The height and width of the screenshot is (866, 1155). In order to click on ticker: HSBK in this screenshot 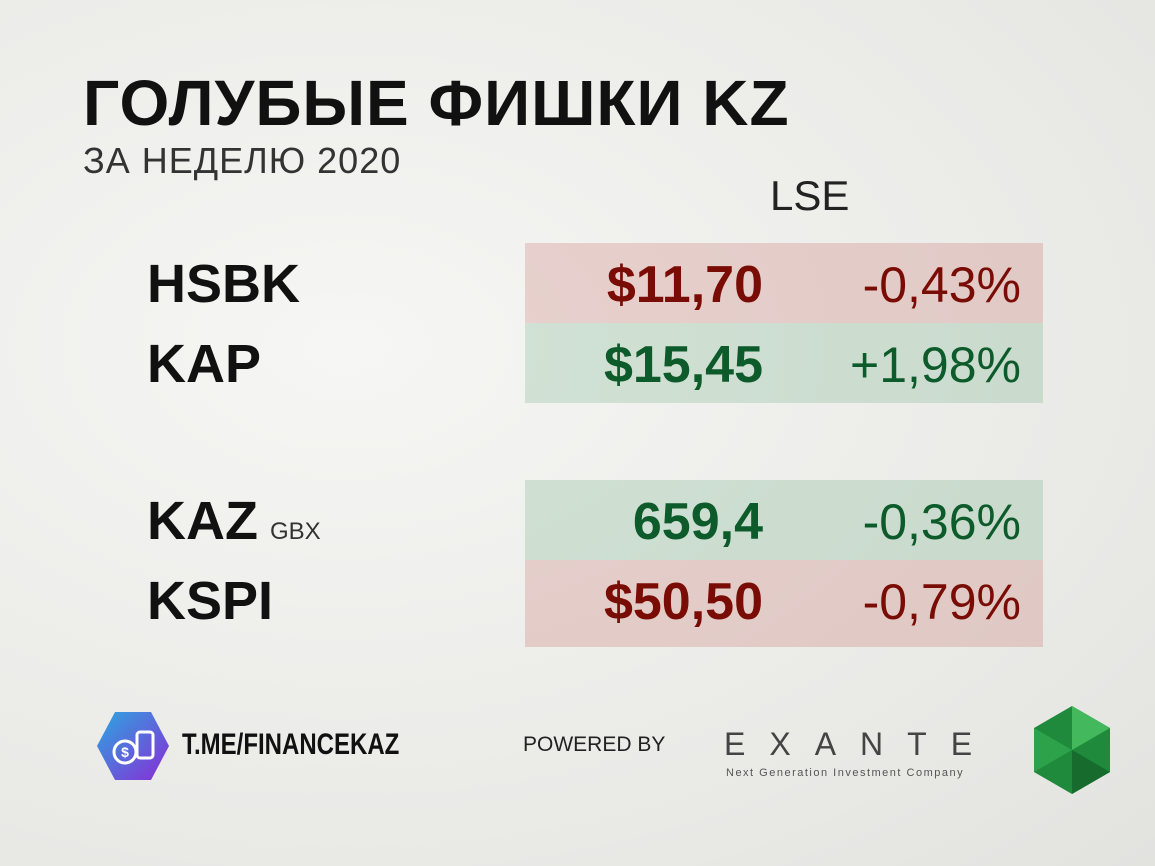, I will do `click(223, 284)`.